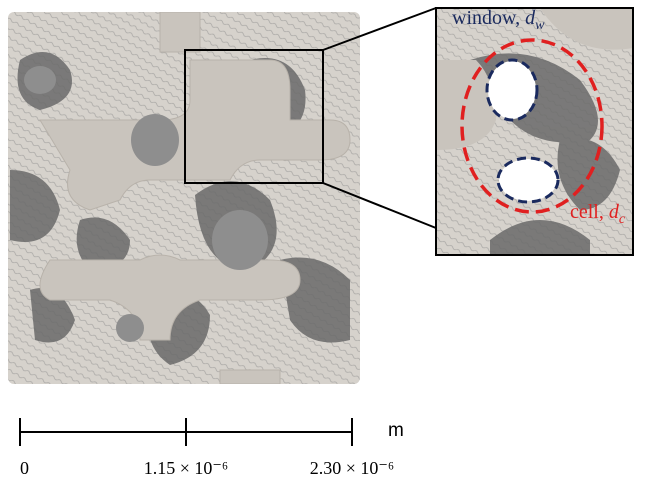  What do you see at coordinates (254, 116) in the screenshot?
I see `zoom-box` at bounding box center [254, 116].